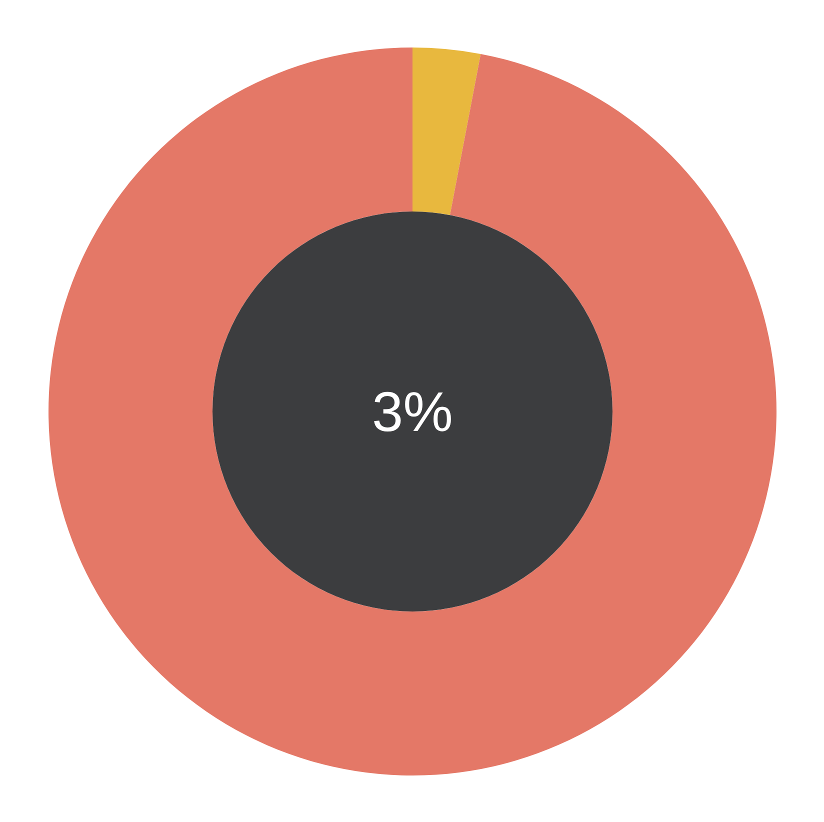 This screenshot has width=824, height=822. What do you see at coordinates (412, 411) in the screenshot?
I see `text: 3%` at bounding box center [412, 411].